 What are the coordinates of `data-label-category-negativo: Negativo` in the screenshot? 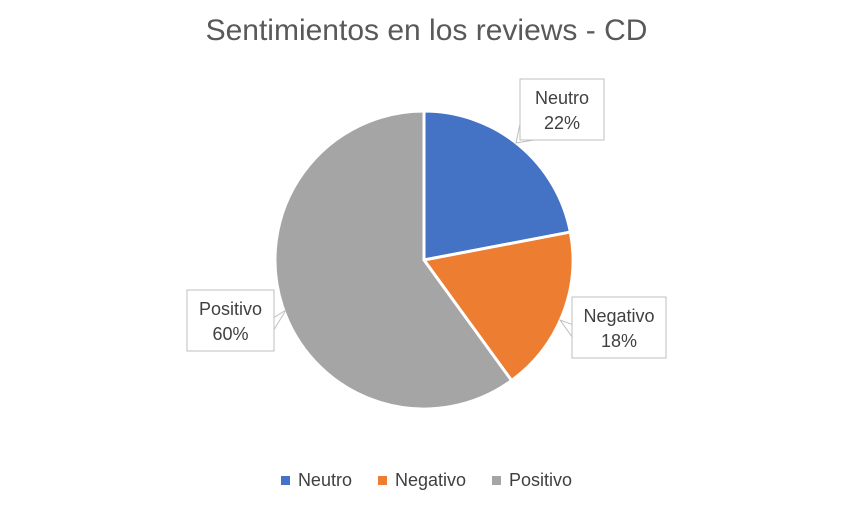 It's located at (618, 316).